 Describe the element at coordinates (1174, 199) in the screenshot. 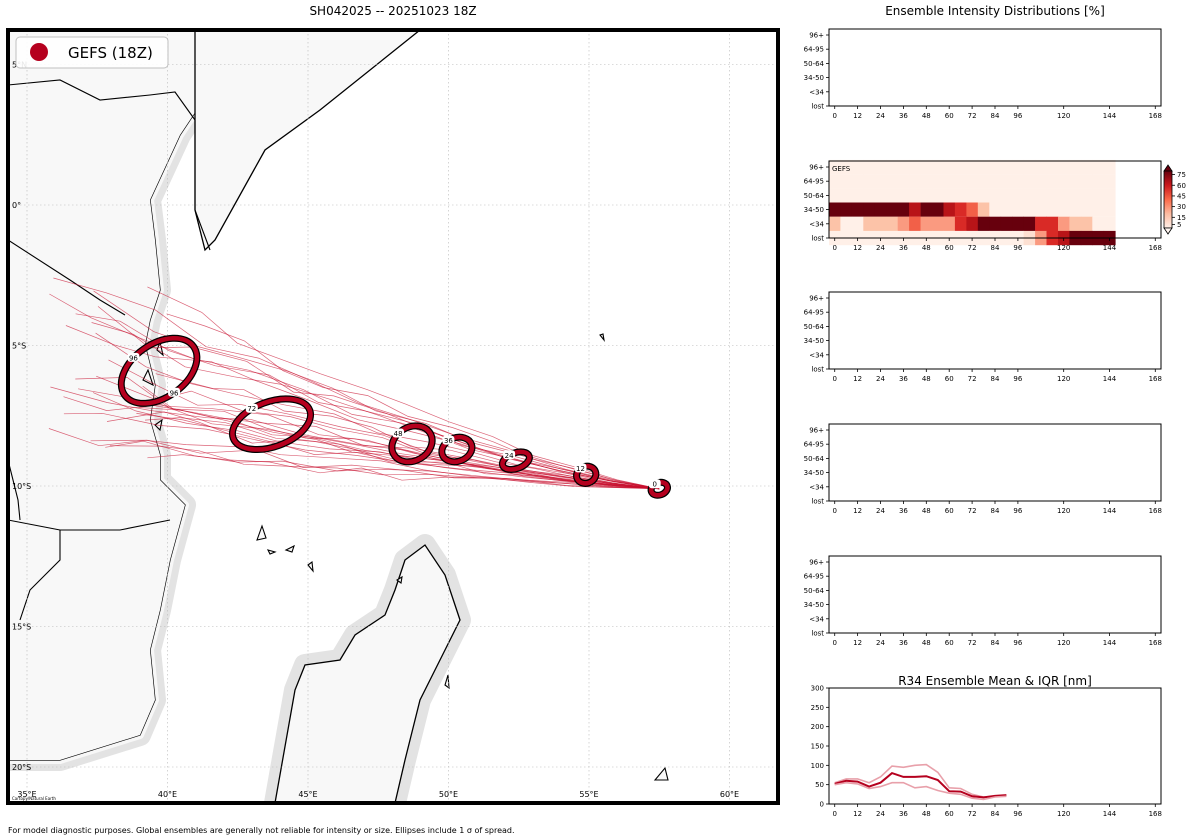

I see `colorbar: 75 60 45 30 155` at that location.